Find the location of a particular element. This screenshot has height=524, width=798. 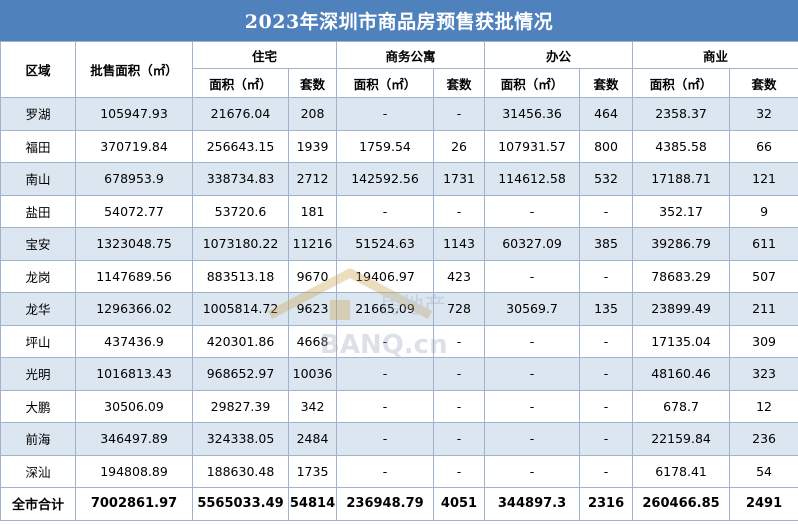

commercial-area-cell: 78683.29 is located at coordinates (681, 276).